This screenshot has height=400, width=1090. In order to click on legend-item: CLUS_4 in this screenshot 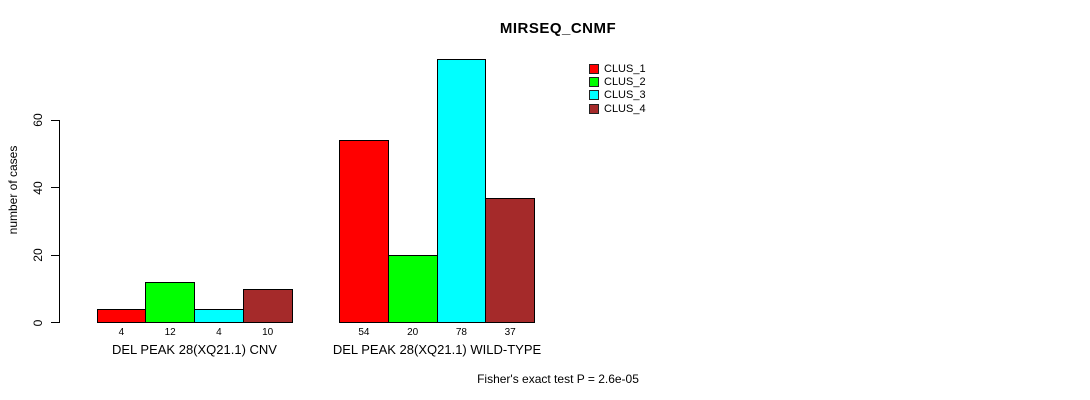, I will do `click(617, 108)`.